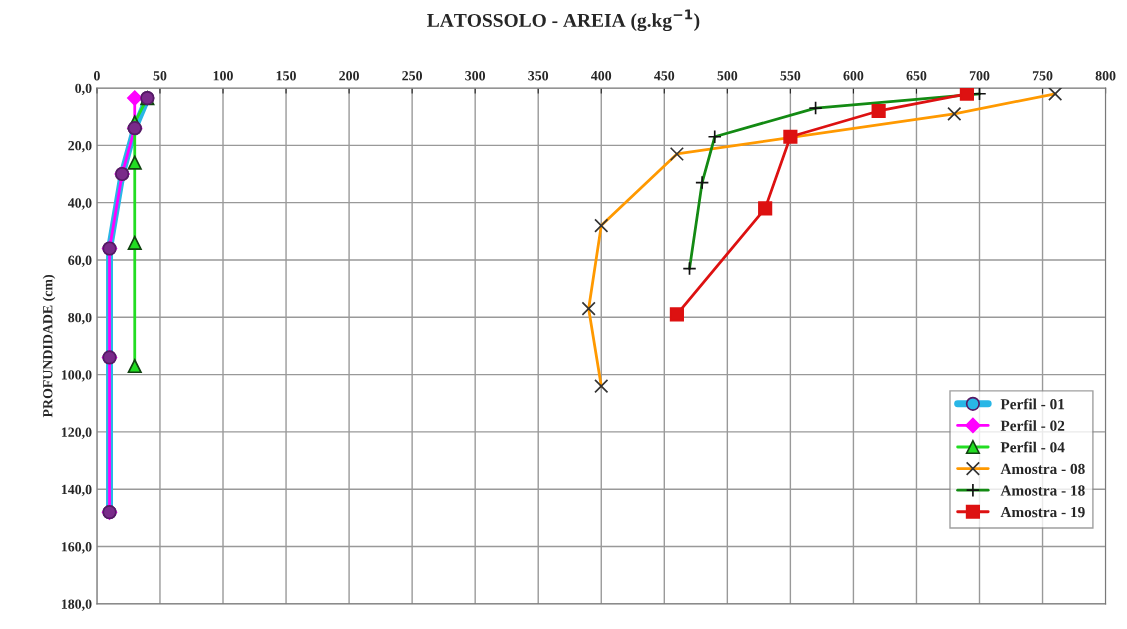 This screenshot has width=1127, height=629. Describe the element at coordinates (979, 76) in the screenshot. I see `x-tick-label: 700` at that location.